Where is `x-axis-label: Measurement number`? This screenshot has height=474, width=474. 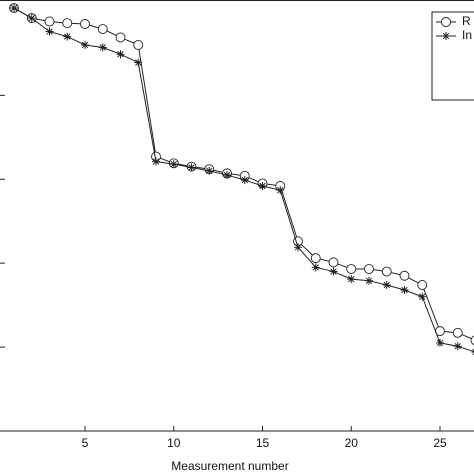 x-axis-label: Measurement number is located at coordinates (229, 466).